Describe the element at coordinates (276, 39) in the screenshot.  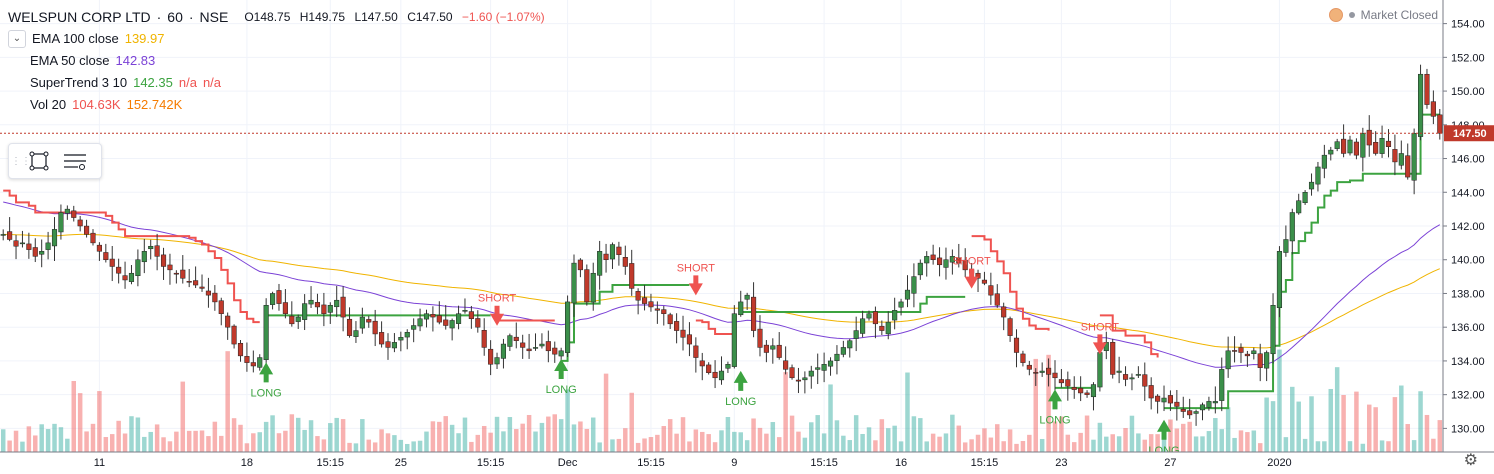
I see `indicator-ema100: ⌄ EMA 100 close 139.97` at that location.